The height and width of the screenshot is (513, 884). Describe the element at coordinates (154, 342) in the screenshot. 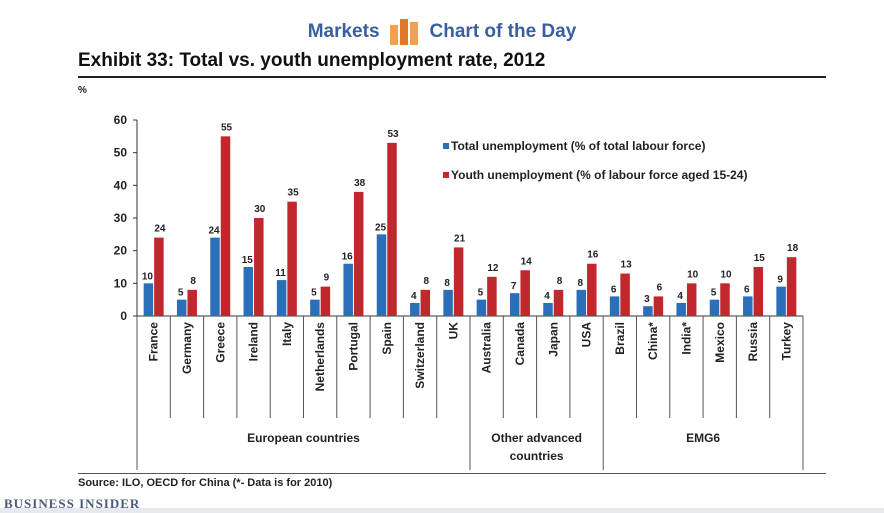

I see `category-label: France` at that location.